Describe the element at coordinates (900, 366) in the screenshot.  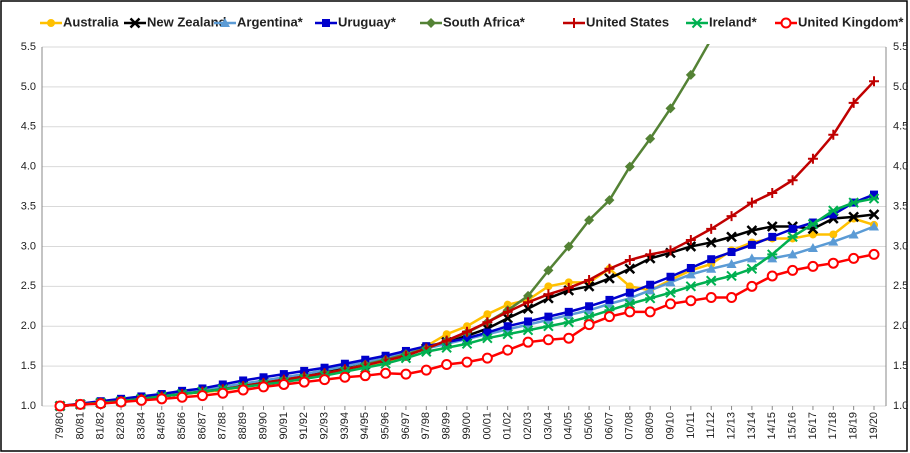
I see `y2-tick-label: 1.5` at that location.